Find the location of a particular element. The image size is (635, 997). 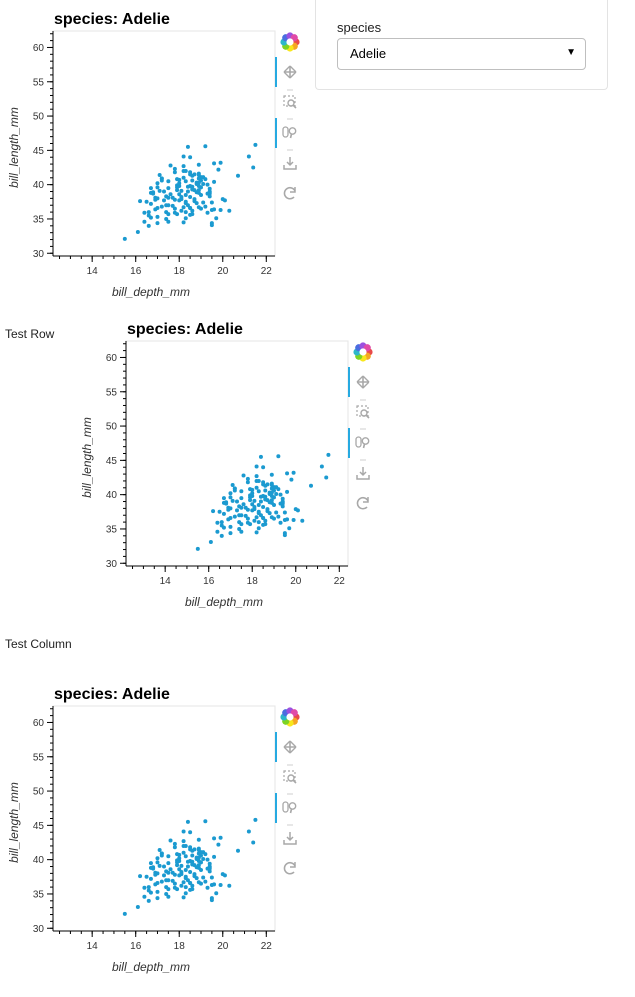

plot-toolbar is located at coordinates (287, 117).